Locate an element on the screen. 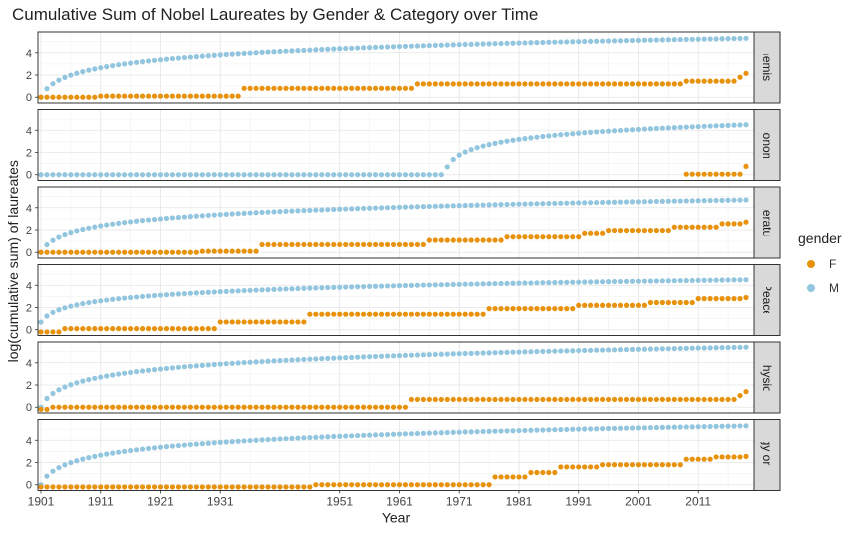  x-tick-label: 2001 is located at coordinates (638, 502).